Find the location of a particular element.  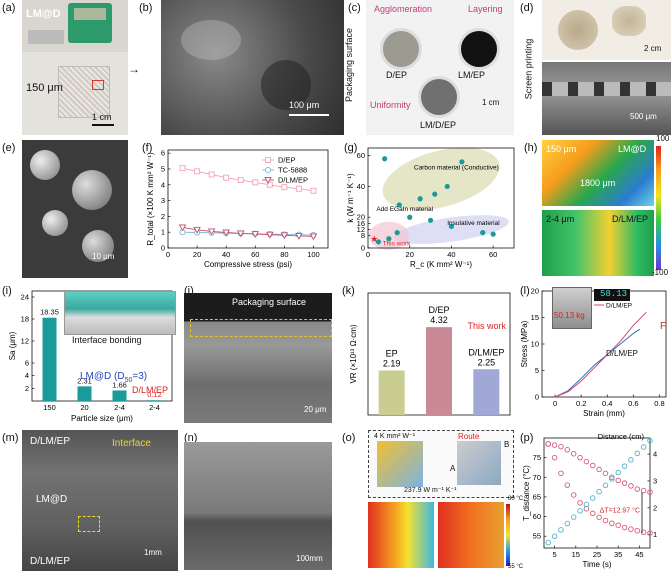

this-work-marker: ★ is located at coordinates (374, 239).